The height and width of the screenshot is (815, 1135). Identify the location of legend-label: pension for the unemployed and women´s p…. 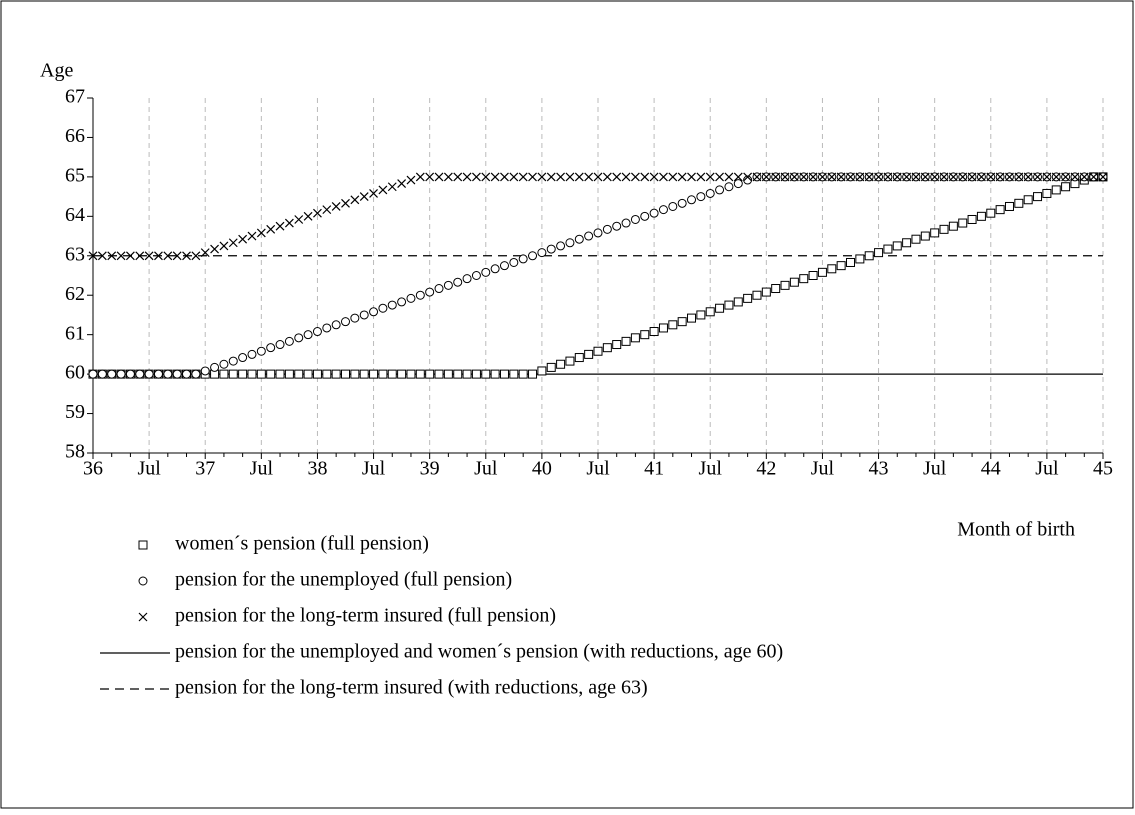
(479, 652).